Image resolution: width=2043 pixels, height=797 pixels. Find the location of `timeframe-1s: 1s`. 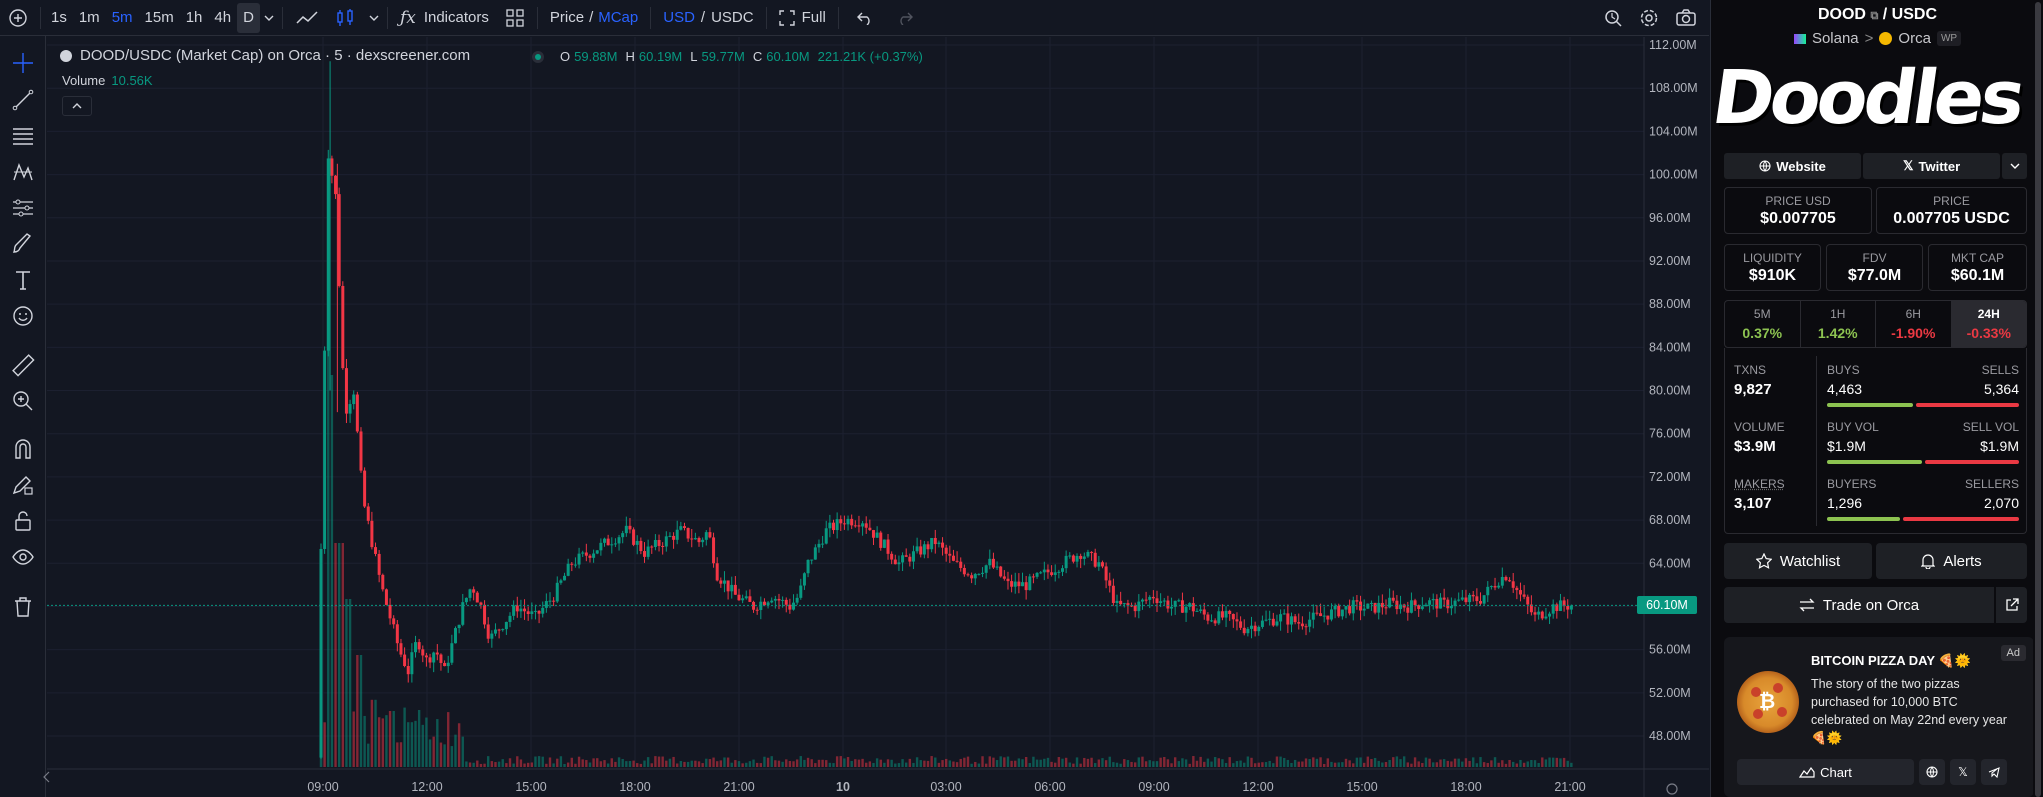

timeframe-1s: 1s is located at coordinates (59, 18).